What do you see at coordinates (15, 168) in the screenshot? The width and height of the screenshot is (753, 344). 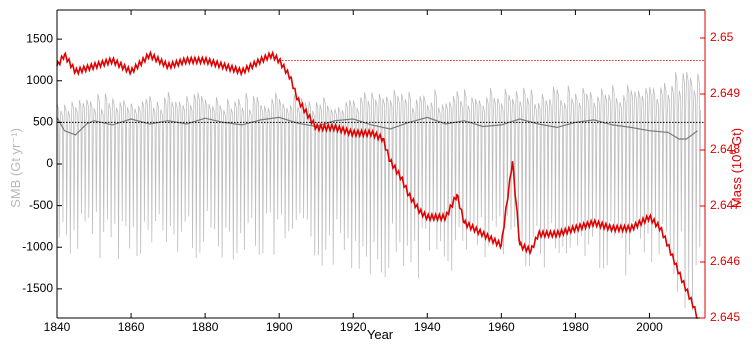 I see `y-axis-left-label: SMB (Gt yr⁻¹)` at bounding box center [15, 168].